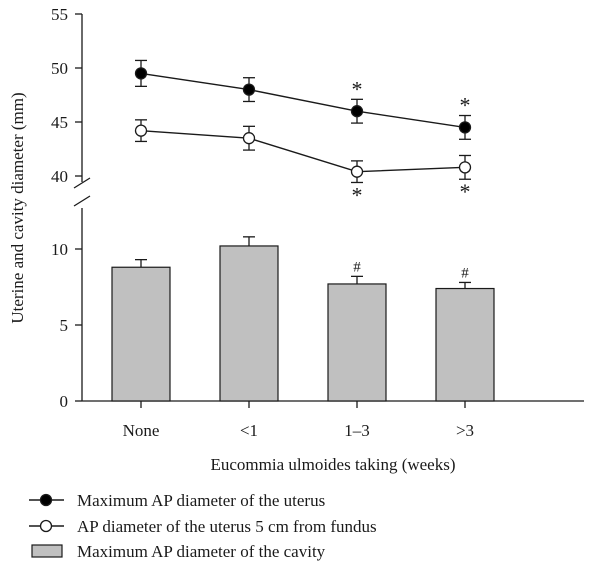 The height and width of the screenshot is (569, 593). Describe the element at coordinates (201, 500) in the screenshot. I see `legend-label: Maximum AP diameter of the uterus` at that location.